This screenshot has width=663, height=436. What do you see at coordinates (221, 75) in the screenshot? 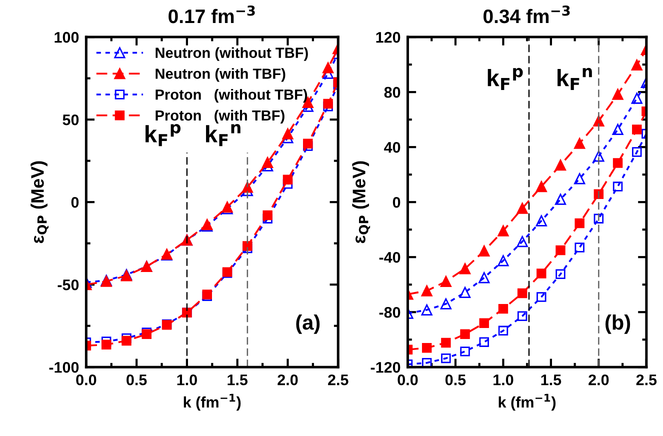
I see `legend-label: Neutron (with TBF)` at bounding box center [221, 75].